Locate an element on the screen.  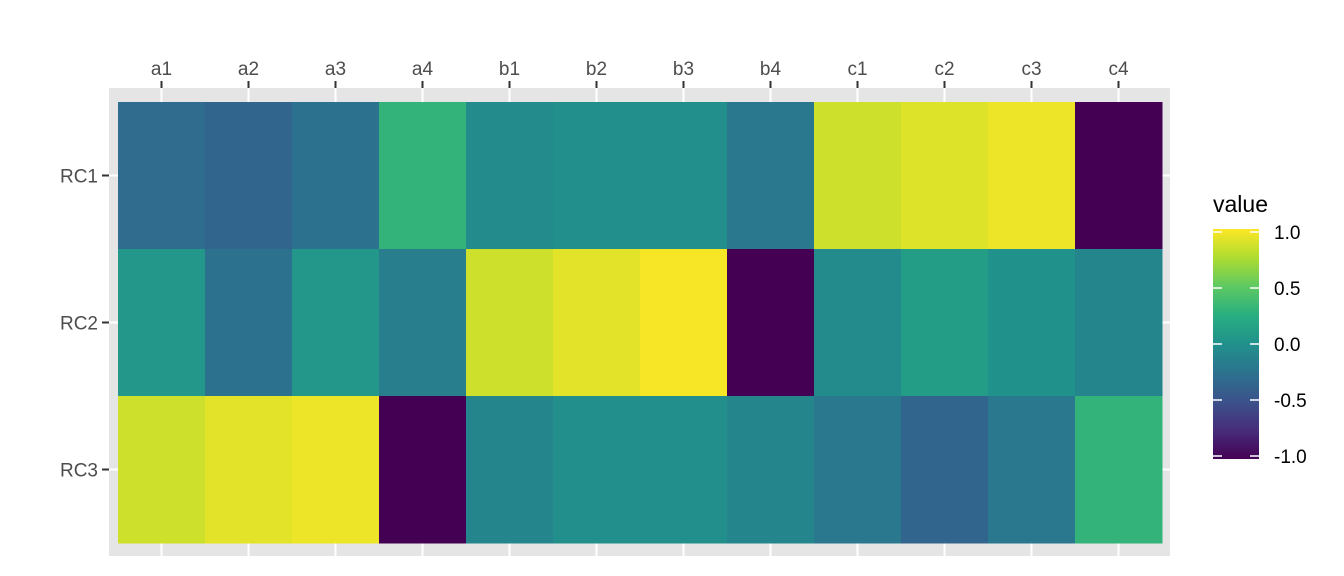
heatmap-cell-rc1-b2 is located at coordinates (597, 176).